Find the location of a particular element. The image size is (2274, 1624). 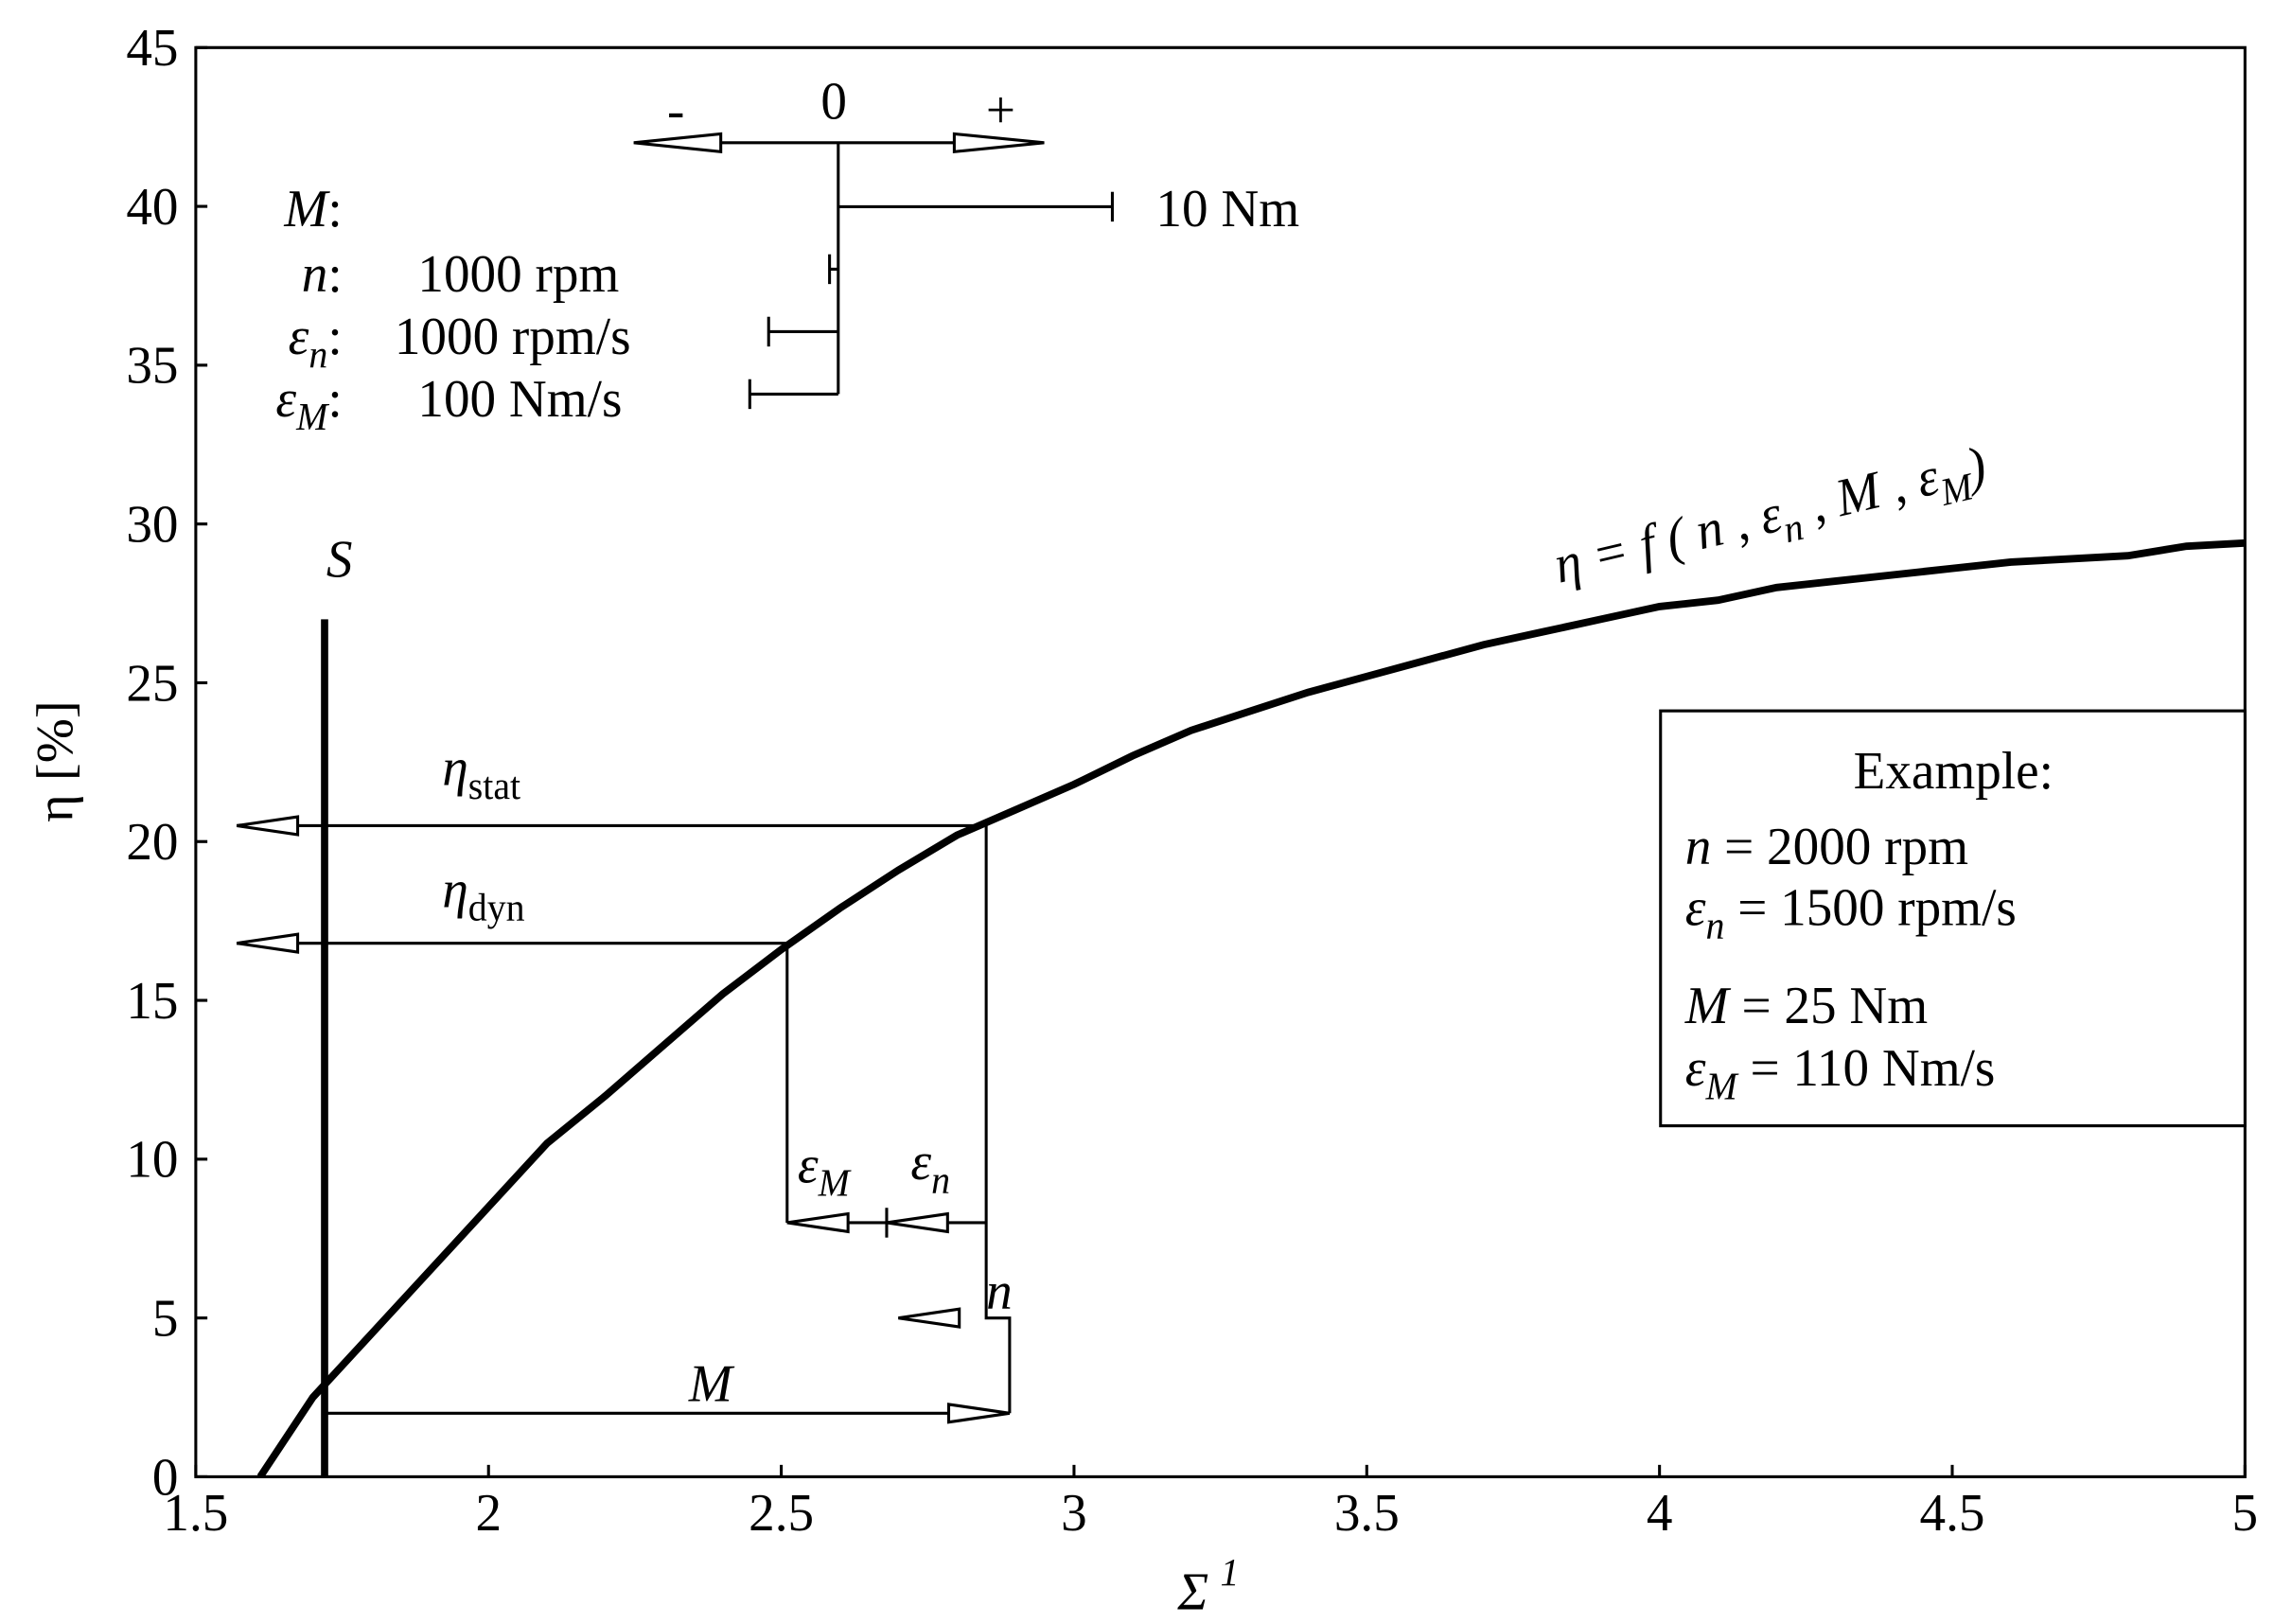

scale-key-value: 100 Nm/s is located at coordinates (519, 399).